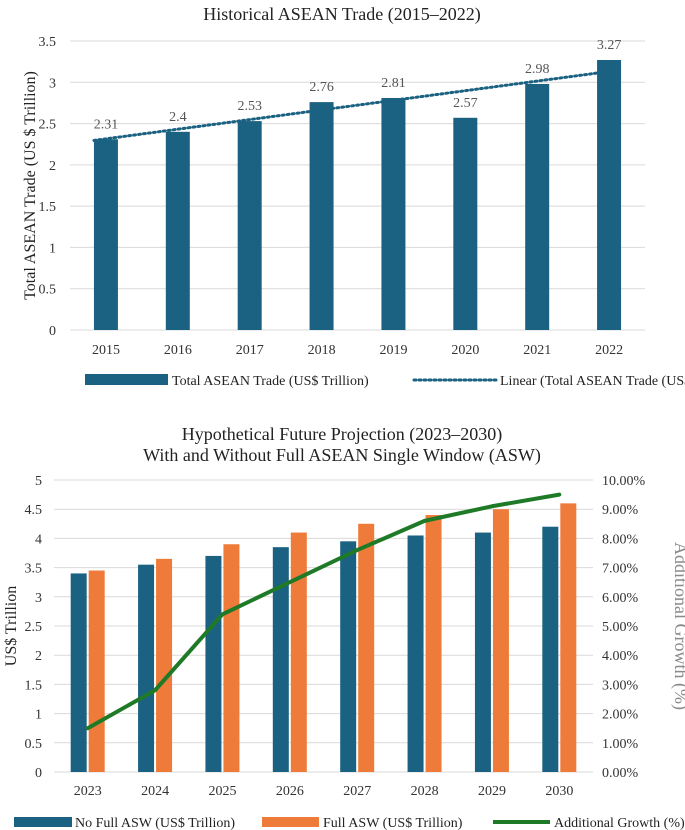  What do you see at coordinates (106, 124) in the screenshot?
I see `data-label: 2.31` at bounding box center [106, 124].